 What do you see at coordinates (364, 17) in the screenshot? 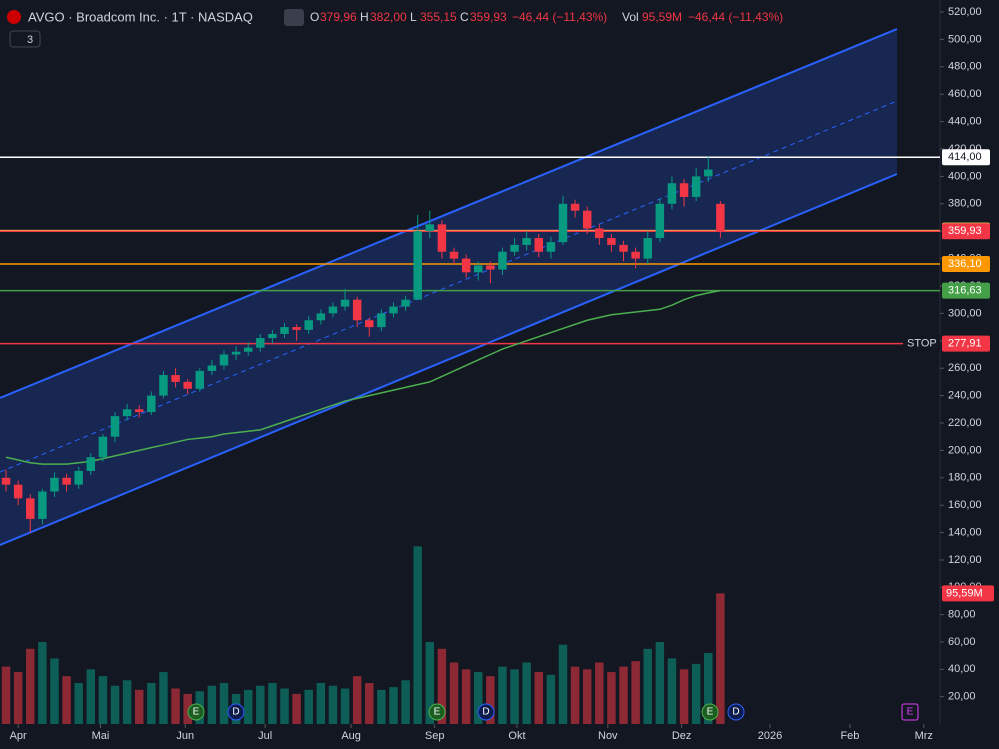
I see `ohlc-key: H` at bounding box center [364, 17].